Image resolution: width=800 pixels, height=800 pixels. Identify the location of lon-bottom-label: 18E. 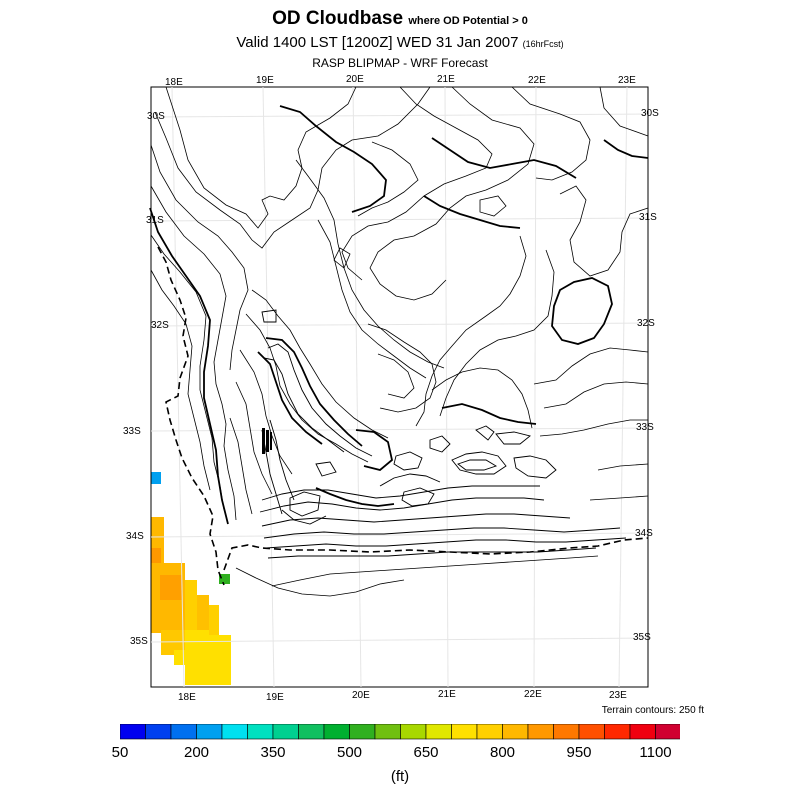
(187, 697).